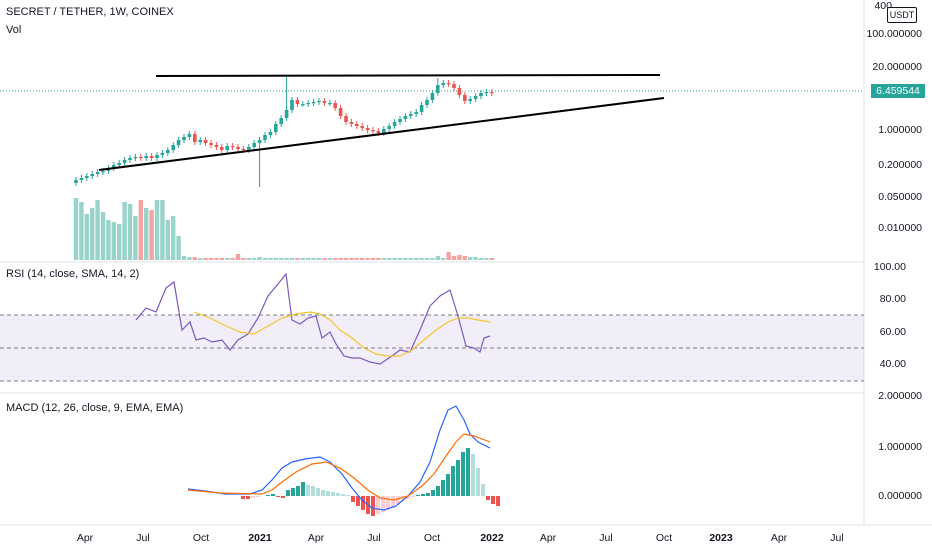 This screenshot has height=550, width=932. Describe the element at coordinates (408, 75) in the screenshot. I see `resistance-trendline` at that location.